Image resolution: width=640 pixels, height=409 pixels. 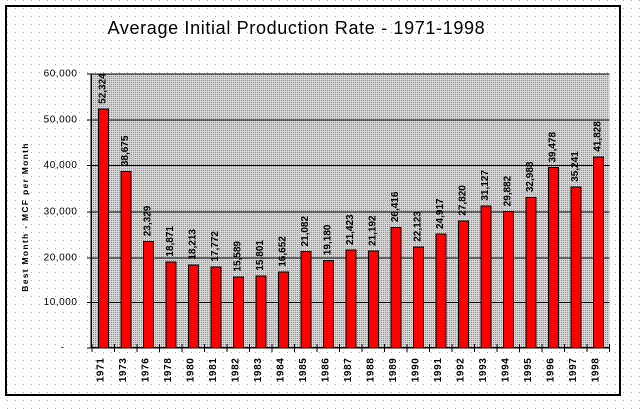 What do you see at coordinates (190, 370) in the screenshot?
I see `svg-text: 1980` at bounding box center [190, 370].